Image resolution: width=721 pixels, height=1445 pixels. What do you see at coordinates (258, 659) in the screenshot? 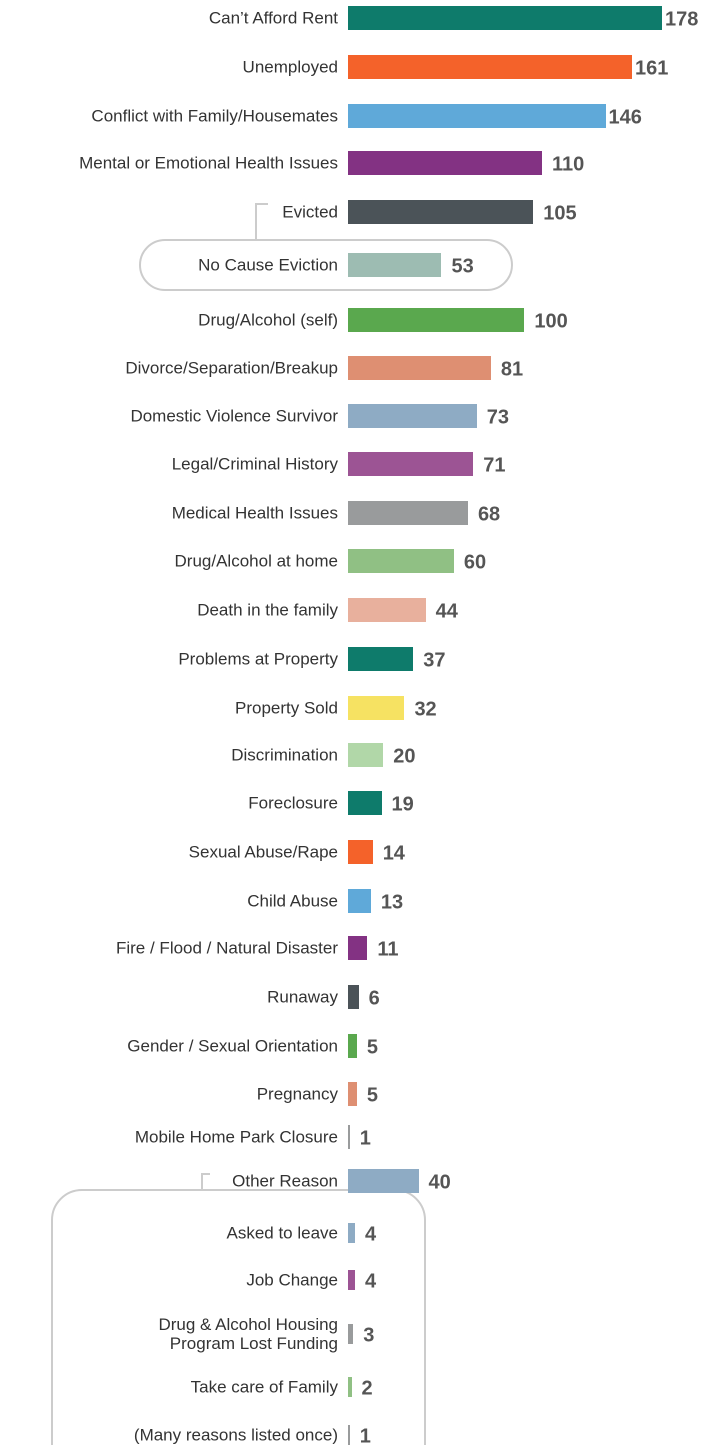
I see `category-label: Problems at Property` at bounding box center [258, 659].